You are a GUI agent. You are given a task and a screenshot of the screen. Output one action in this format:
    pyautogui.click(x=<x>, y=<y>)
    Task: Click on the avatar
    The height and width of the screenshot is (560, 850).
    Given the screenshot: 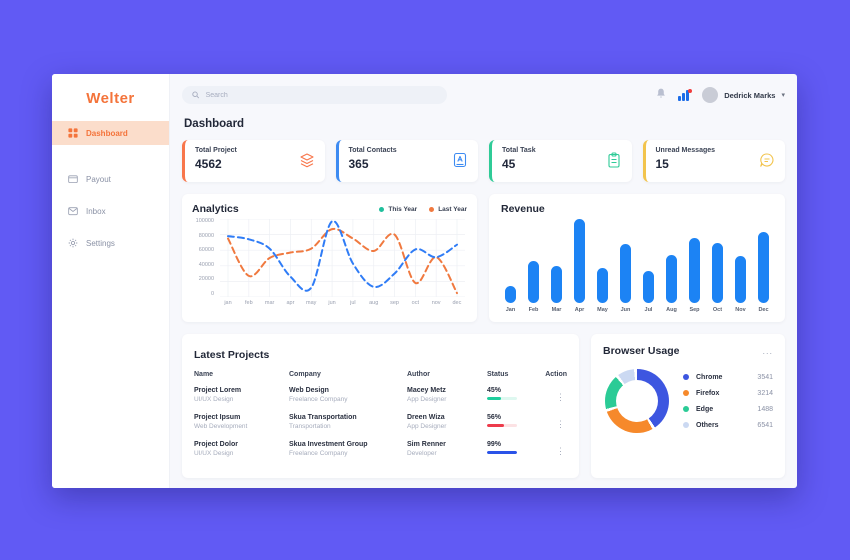 What is the action you would take?
    pyautogui.click(x=710, y=95)
    